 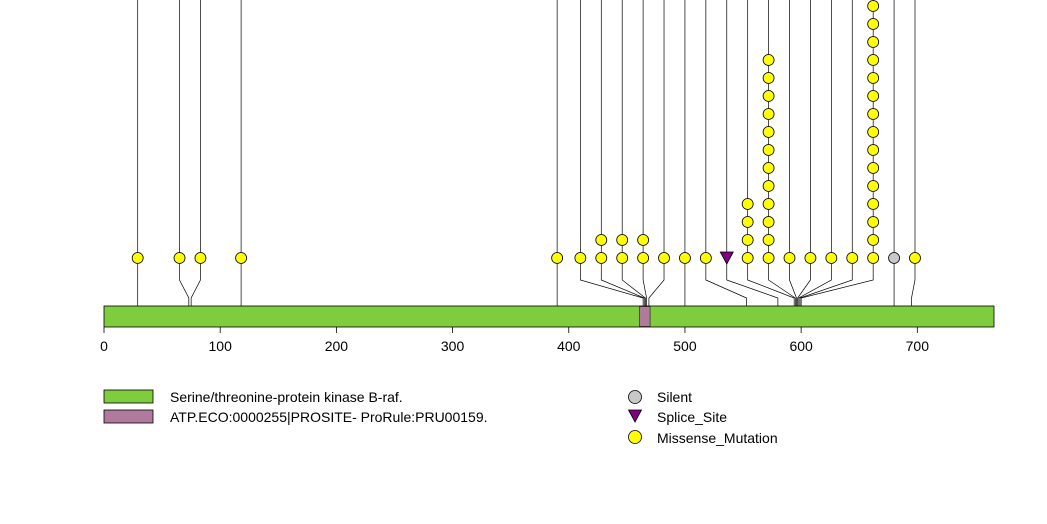 What do you see at coordinates (221, 346) in the screenshot?
I see `tick-label-1: 100` at bounding box center [221, 346].